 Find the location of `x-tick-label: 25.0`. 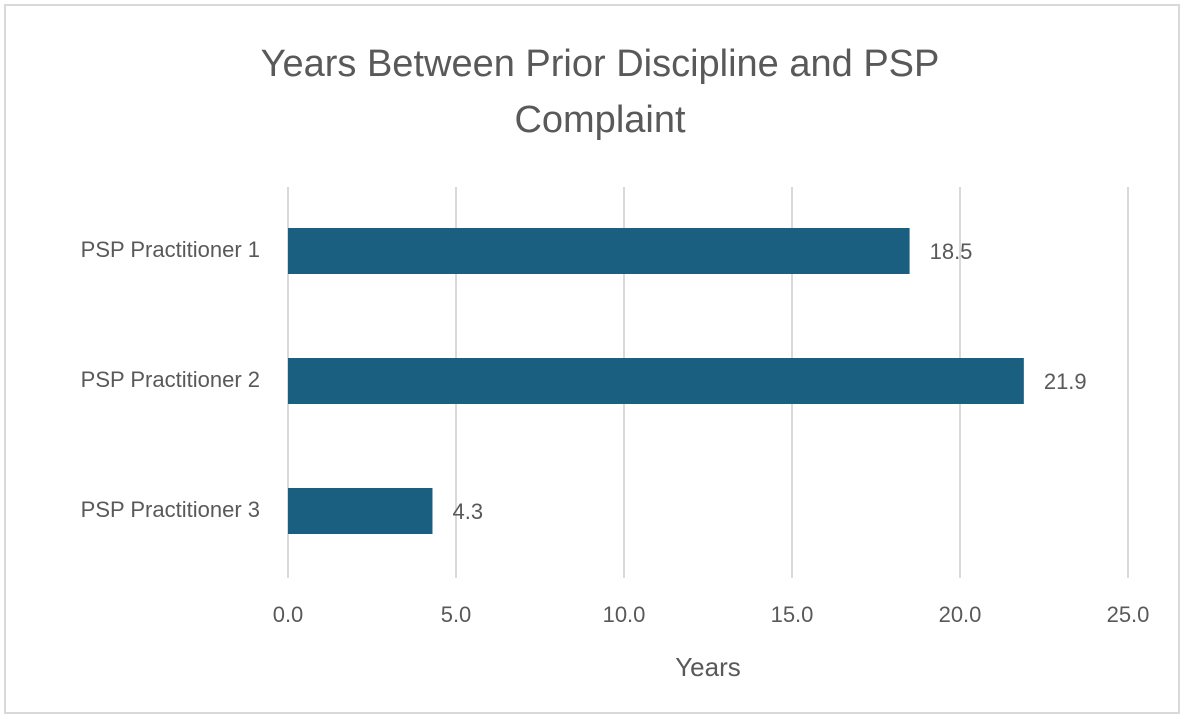

x-tick-label: 25.0 is located at coordinates (1128, 614).